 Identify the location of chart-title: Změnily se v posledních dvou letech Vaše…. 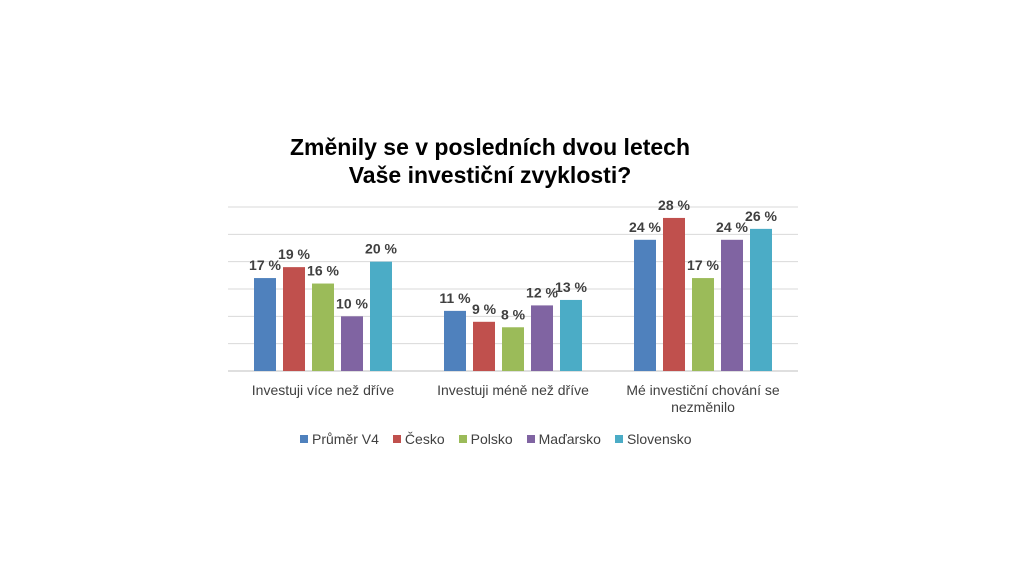
(490, 161).